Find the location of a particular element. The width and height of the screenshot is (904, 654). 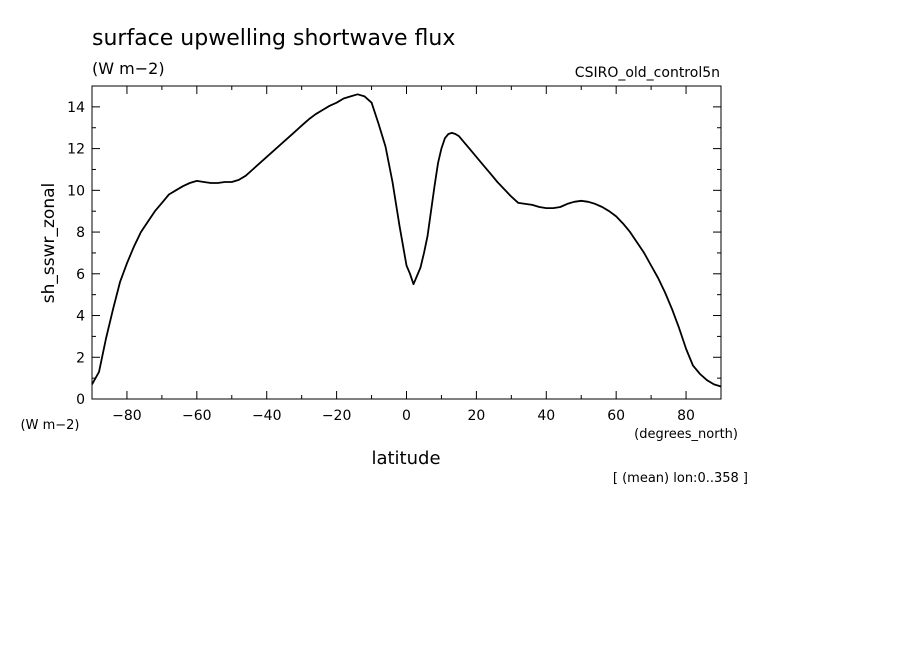

x-tick-label: 60 is located at coordinates (616, 416).